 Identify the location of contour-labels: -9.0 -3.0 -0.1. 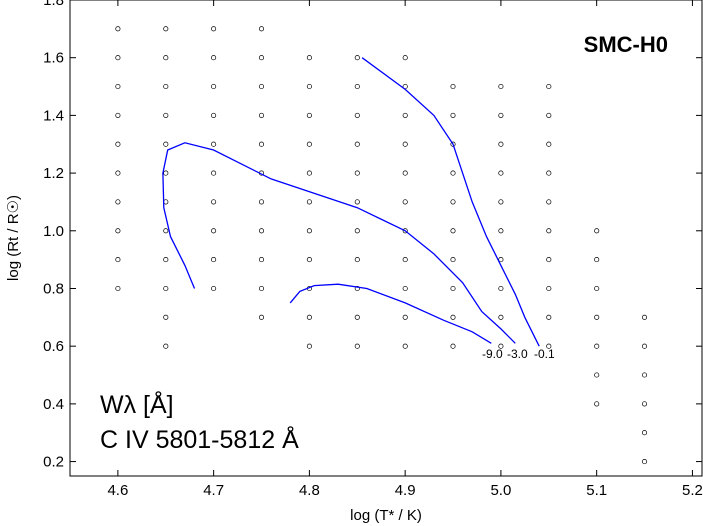
(518, 354).